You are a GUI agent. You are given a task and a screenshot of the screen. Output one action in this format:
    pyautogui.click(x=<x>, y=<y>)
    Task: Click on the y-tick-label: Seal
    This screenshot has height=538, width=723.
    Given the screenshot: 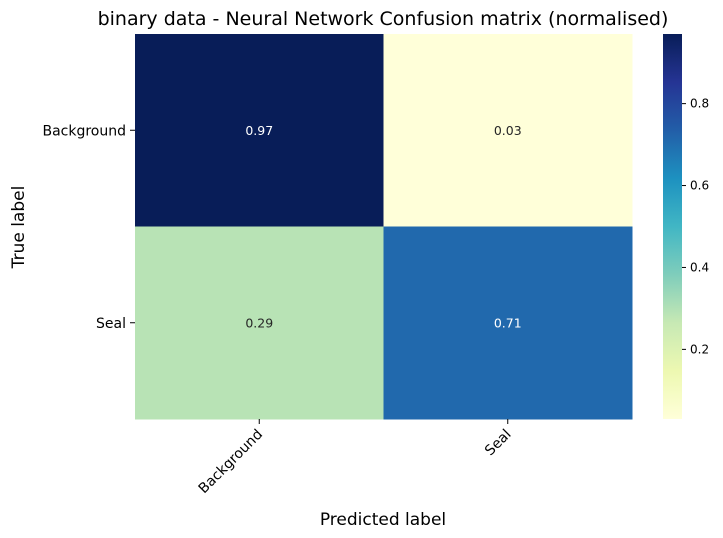 What is the action you would take?
    pyautogui.click(x=111, y=324)
    